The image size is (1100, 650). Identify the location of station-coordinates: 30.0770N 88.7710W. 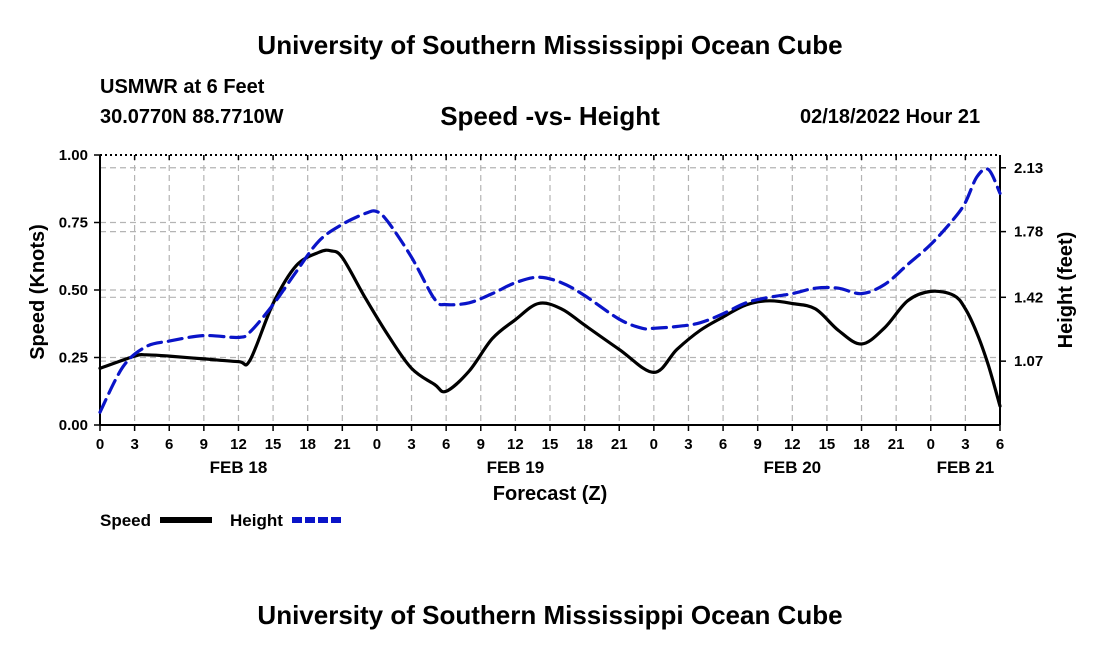
(192, 117).